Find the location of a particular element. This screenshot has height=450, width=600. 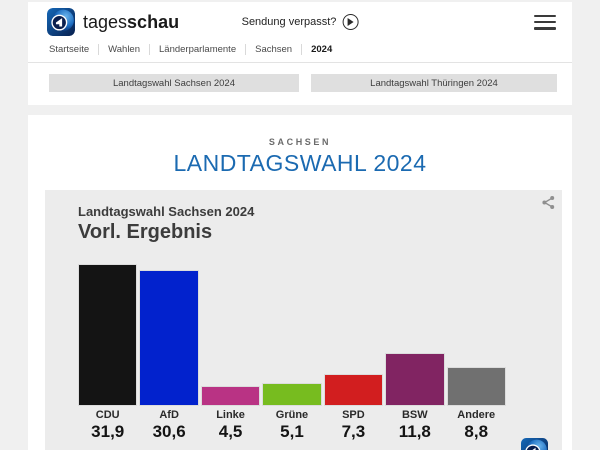

bar-value-linke: 4,5 is located at coordinates (230, 431).